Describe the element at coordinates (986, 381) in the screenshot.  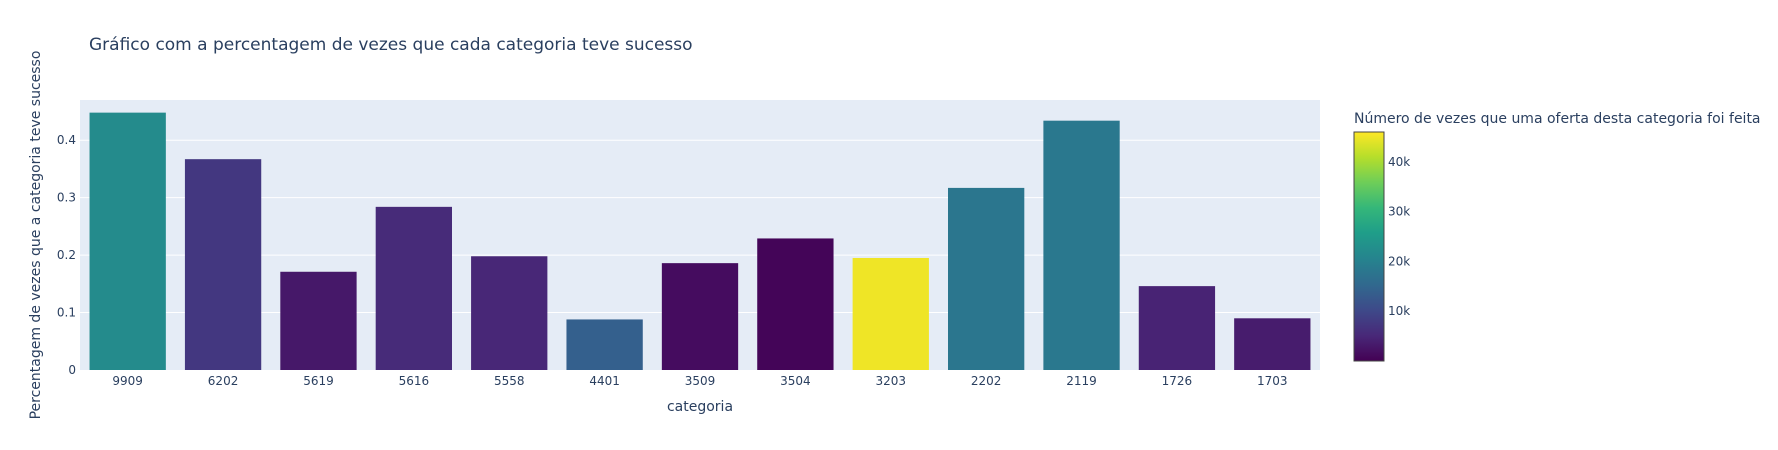
I see `x-tick-label: 2202` at that location.